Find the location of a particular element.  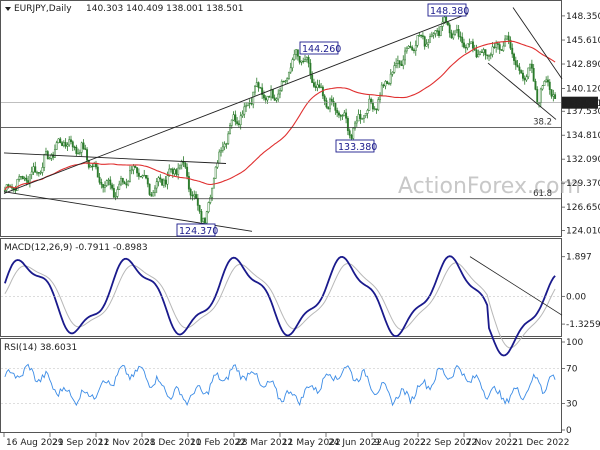

y-tick-label: 30 is located at coordinates (572, 405).